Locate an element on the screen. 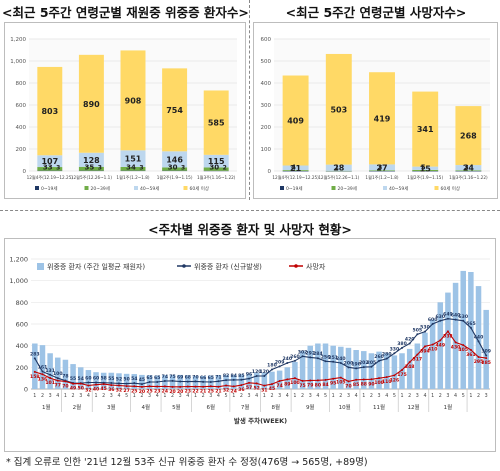 The image size is (500, 471). weekly-y-tick-label: 400 is located at coordinates (22, 346).